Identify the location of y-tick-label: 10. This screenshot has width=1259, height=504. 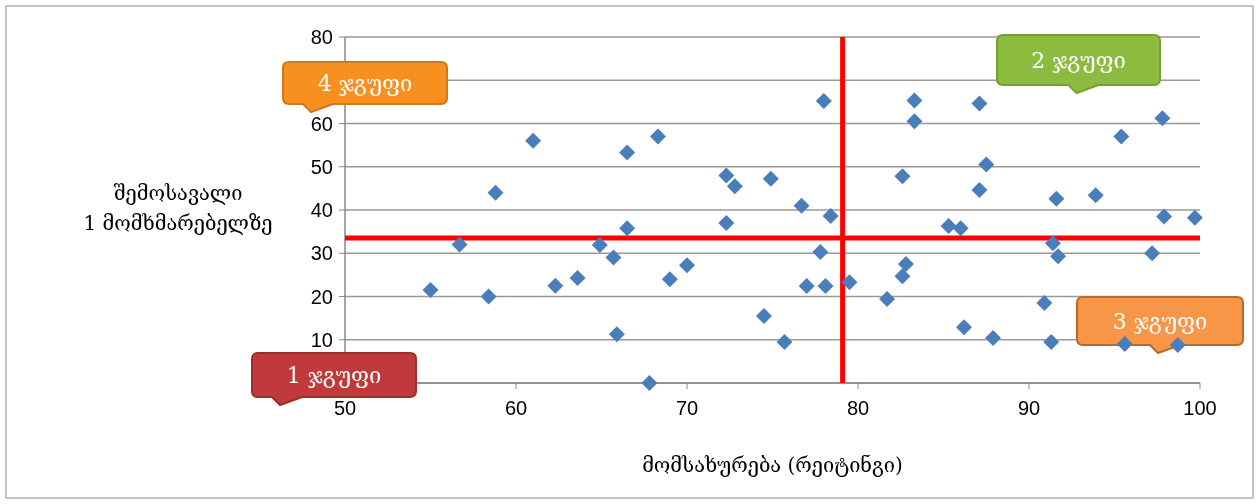
(321, 339).